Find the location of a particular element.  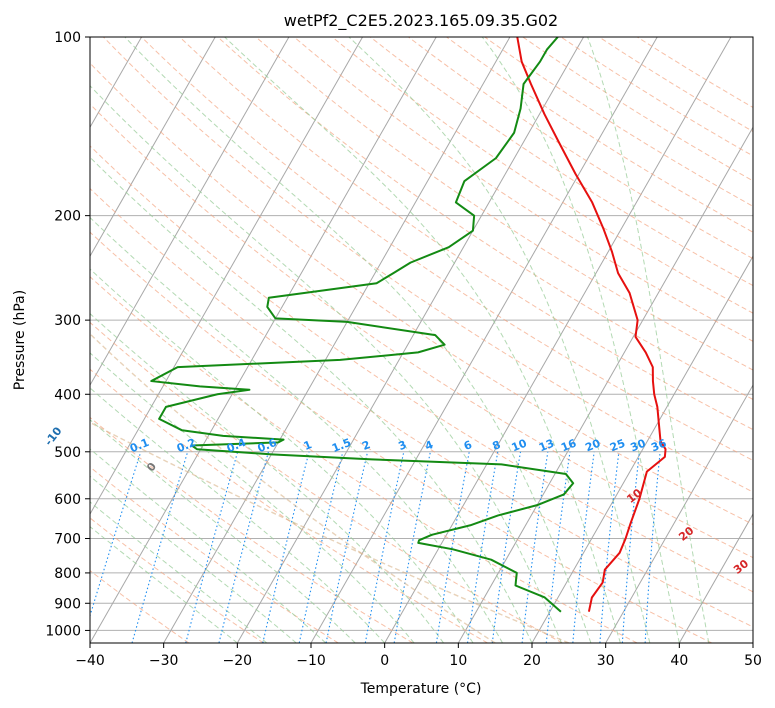

mixing-ratio-label: 13 is located at coordinates (546, 446).